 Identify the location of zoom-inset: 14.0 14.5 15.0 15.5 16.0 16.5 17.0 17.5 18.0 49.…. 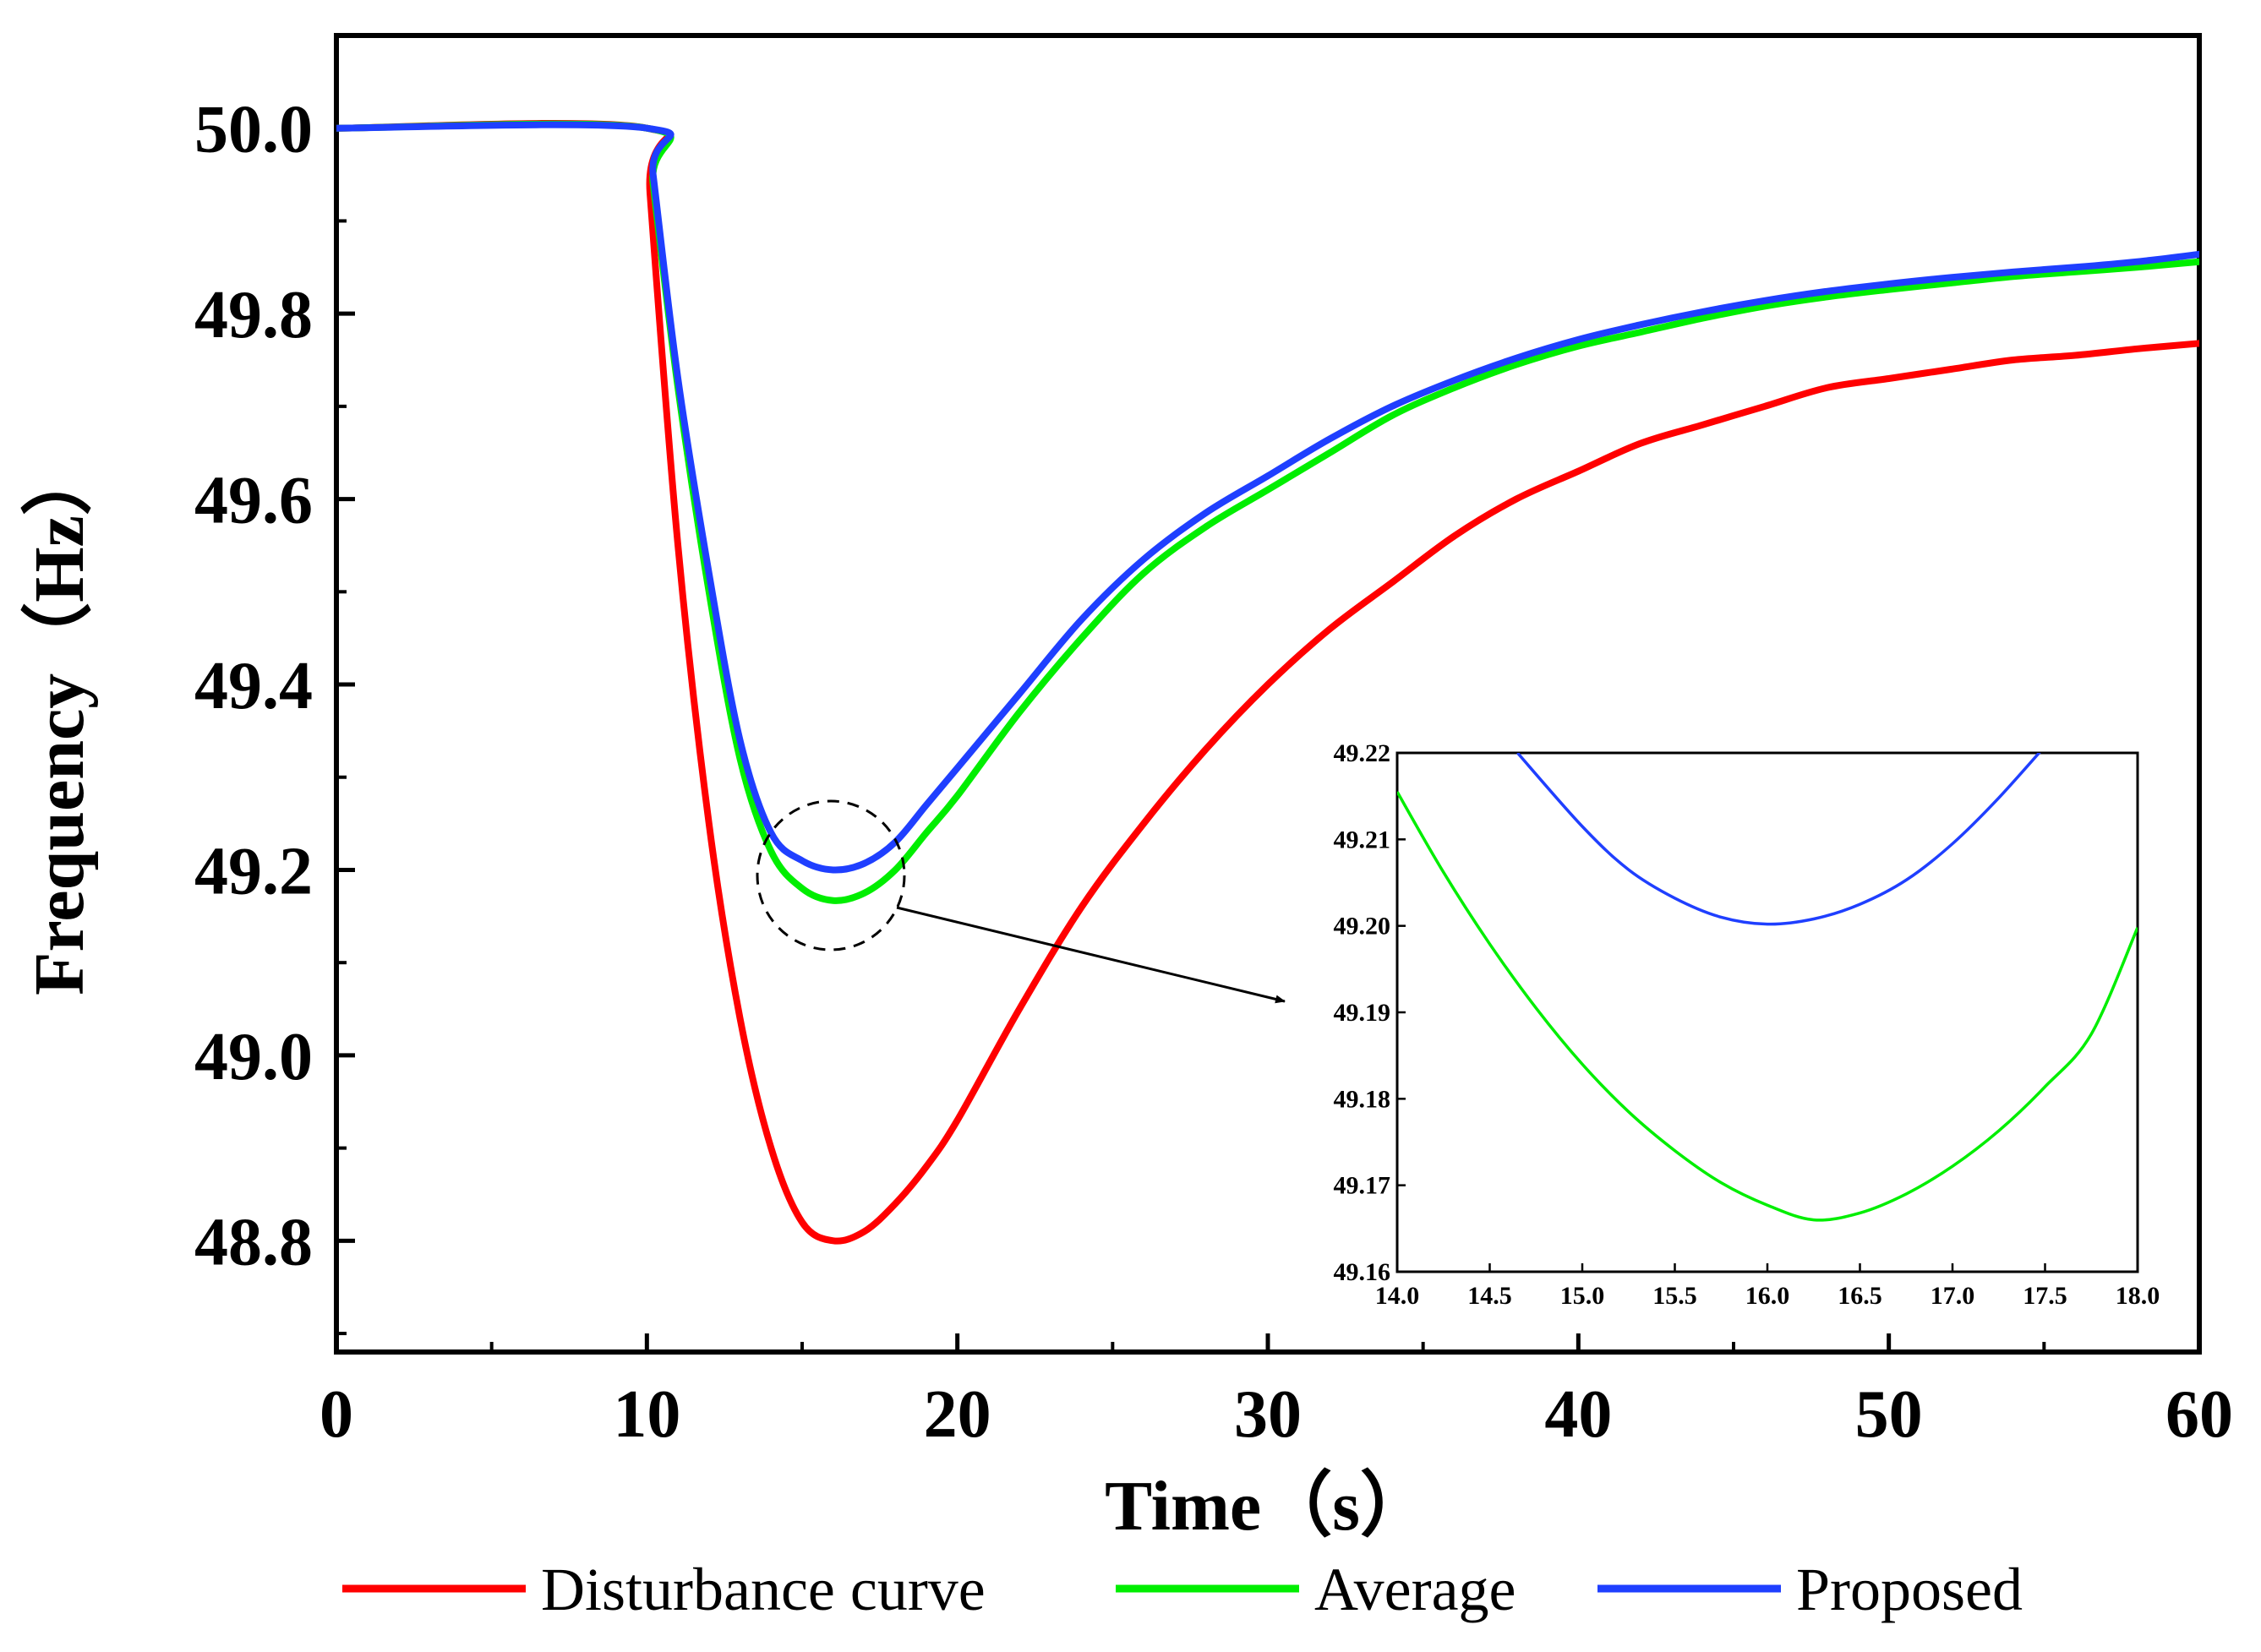
(1747, 1024).